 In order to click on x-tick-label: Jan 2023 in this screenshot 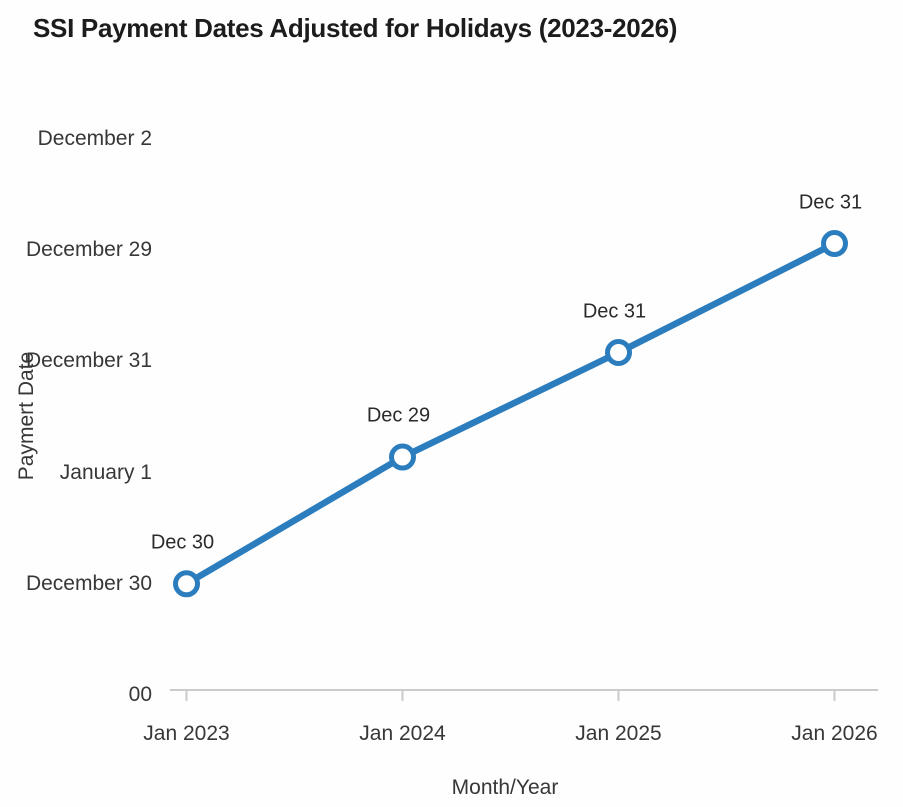, I will do `click(186, 733)`.